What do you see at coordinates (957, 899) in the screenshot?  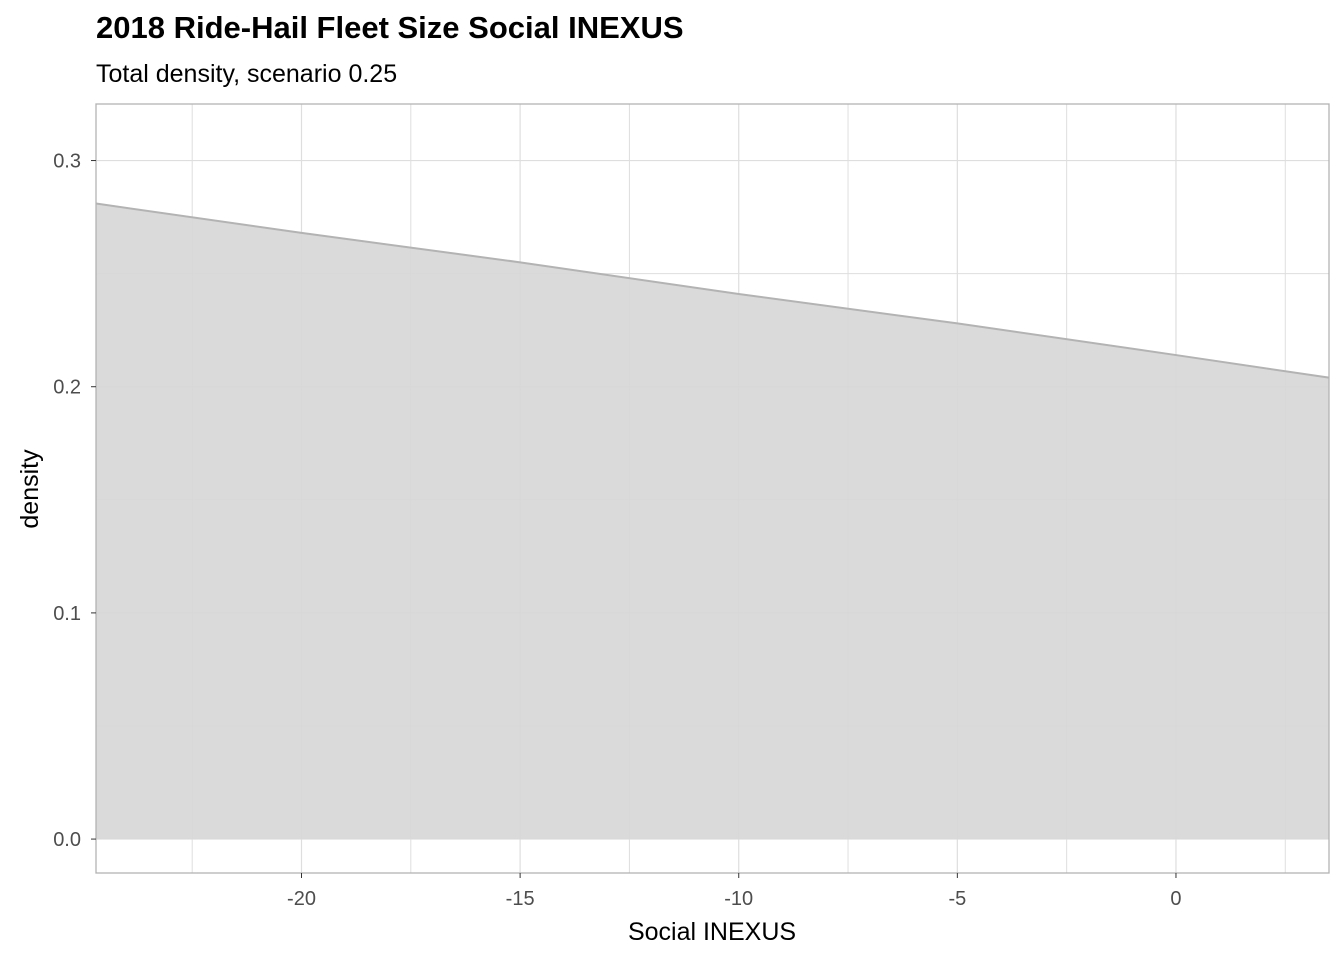 I see `x-tick-label: -5` at bounding box center [957, 899].